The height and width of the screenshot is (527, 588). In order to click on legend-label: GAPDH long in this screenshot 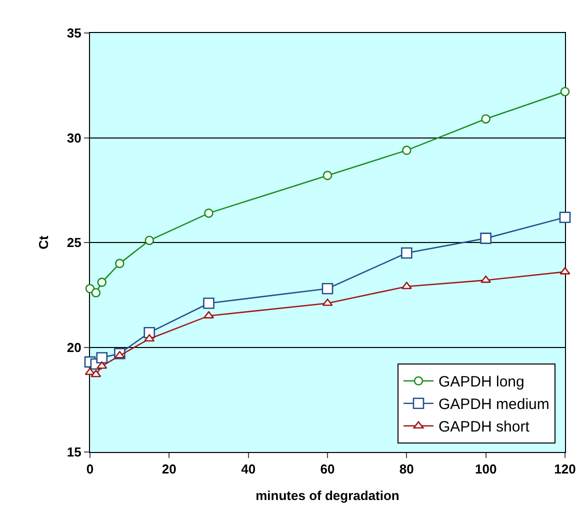, I will do `click(481, 382)`.